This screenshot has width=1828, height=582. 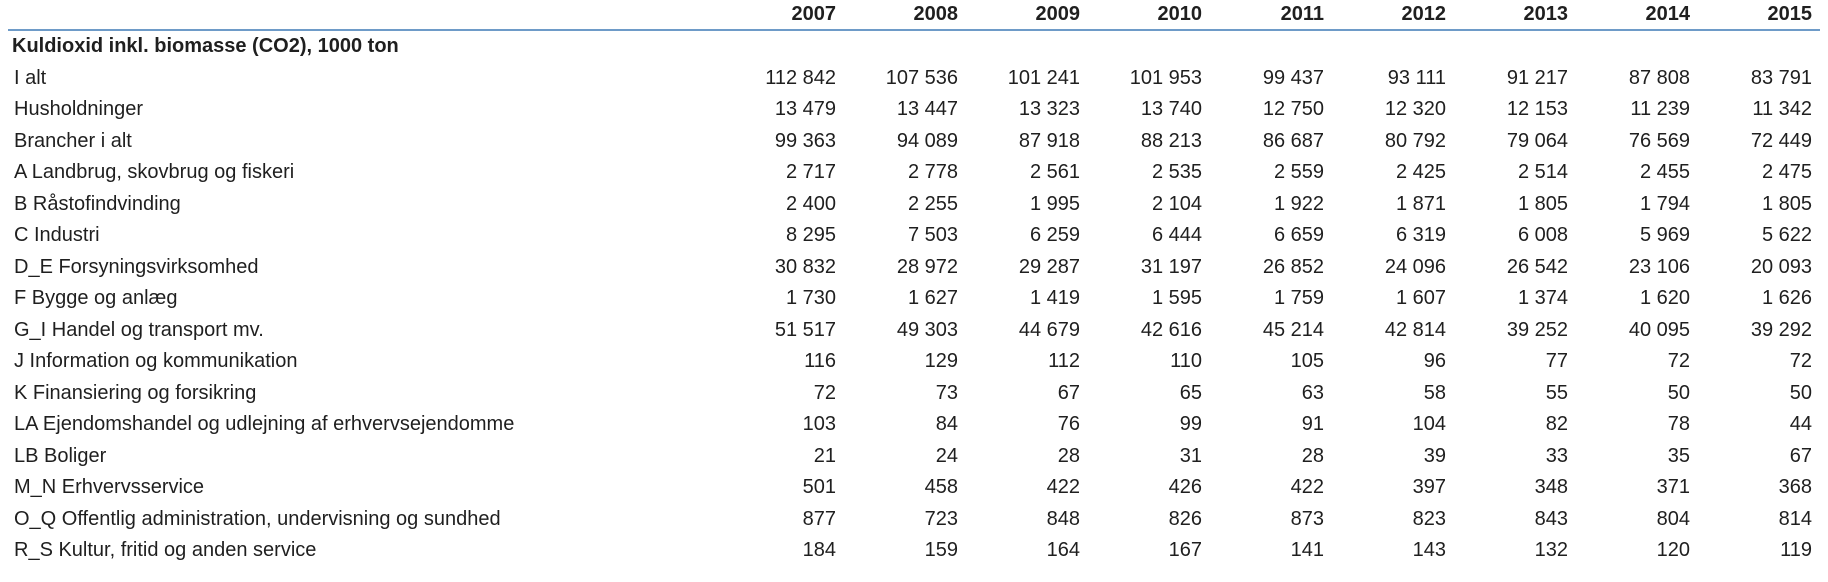 What do you see at coordinates (60, 455) in the screenshot?
I see `row-label: LB Boliger` at bounding box center [60, 455].